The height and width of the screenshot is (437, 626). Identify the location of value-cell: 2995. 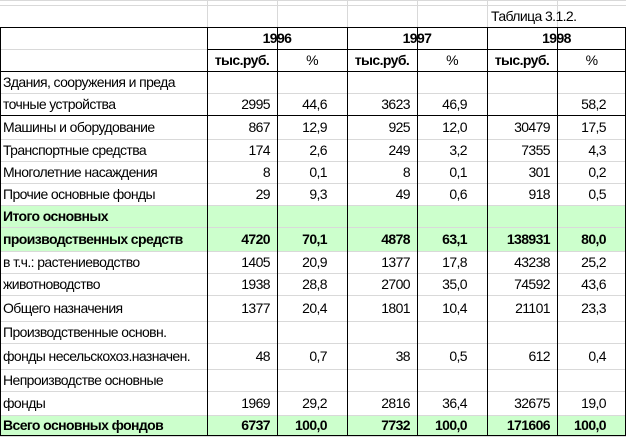
(255, 104).